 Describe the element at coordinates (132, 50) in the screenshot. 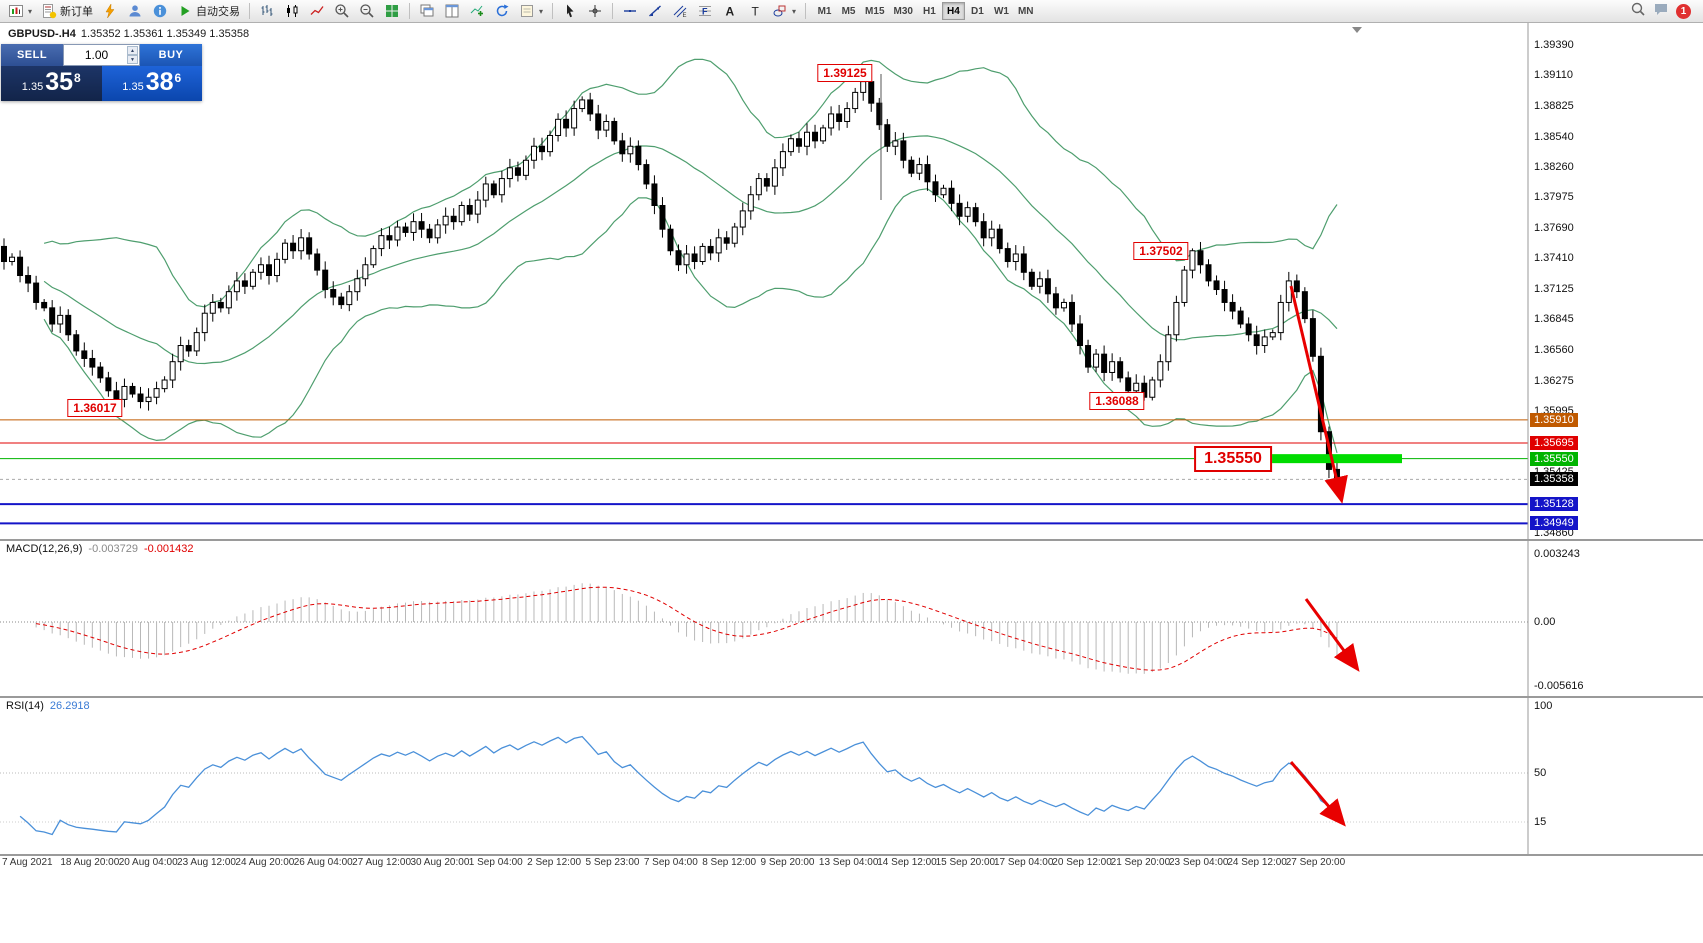

I see `volume-up-button: ▲` at that location.